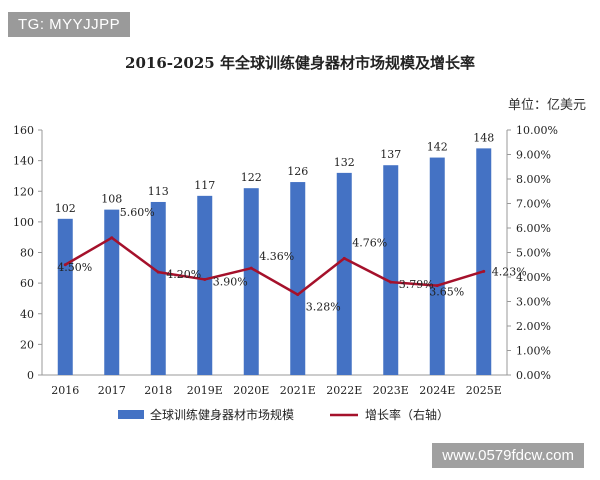 The width and height of the screenshot is (600, 480). What do you see at coordinates (112, 390) in the screenshot?
I see `x-tick-label: 2017` at bounding box center [112, 390].